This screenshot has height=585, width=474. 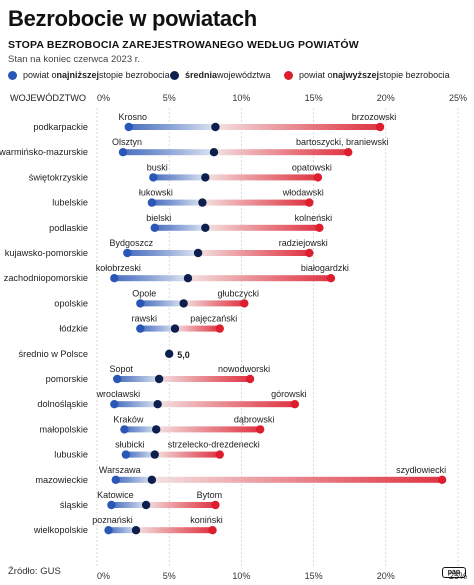 I want to click on max-county-label: włodawski, so click(x=303, y=193).